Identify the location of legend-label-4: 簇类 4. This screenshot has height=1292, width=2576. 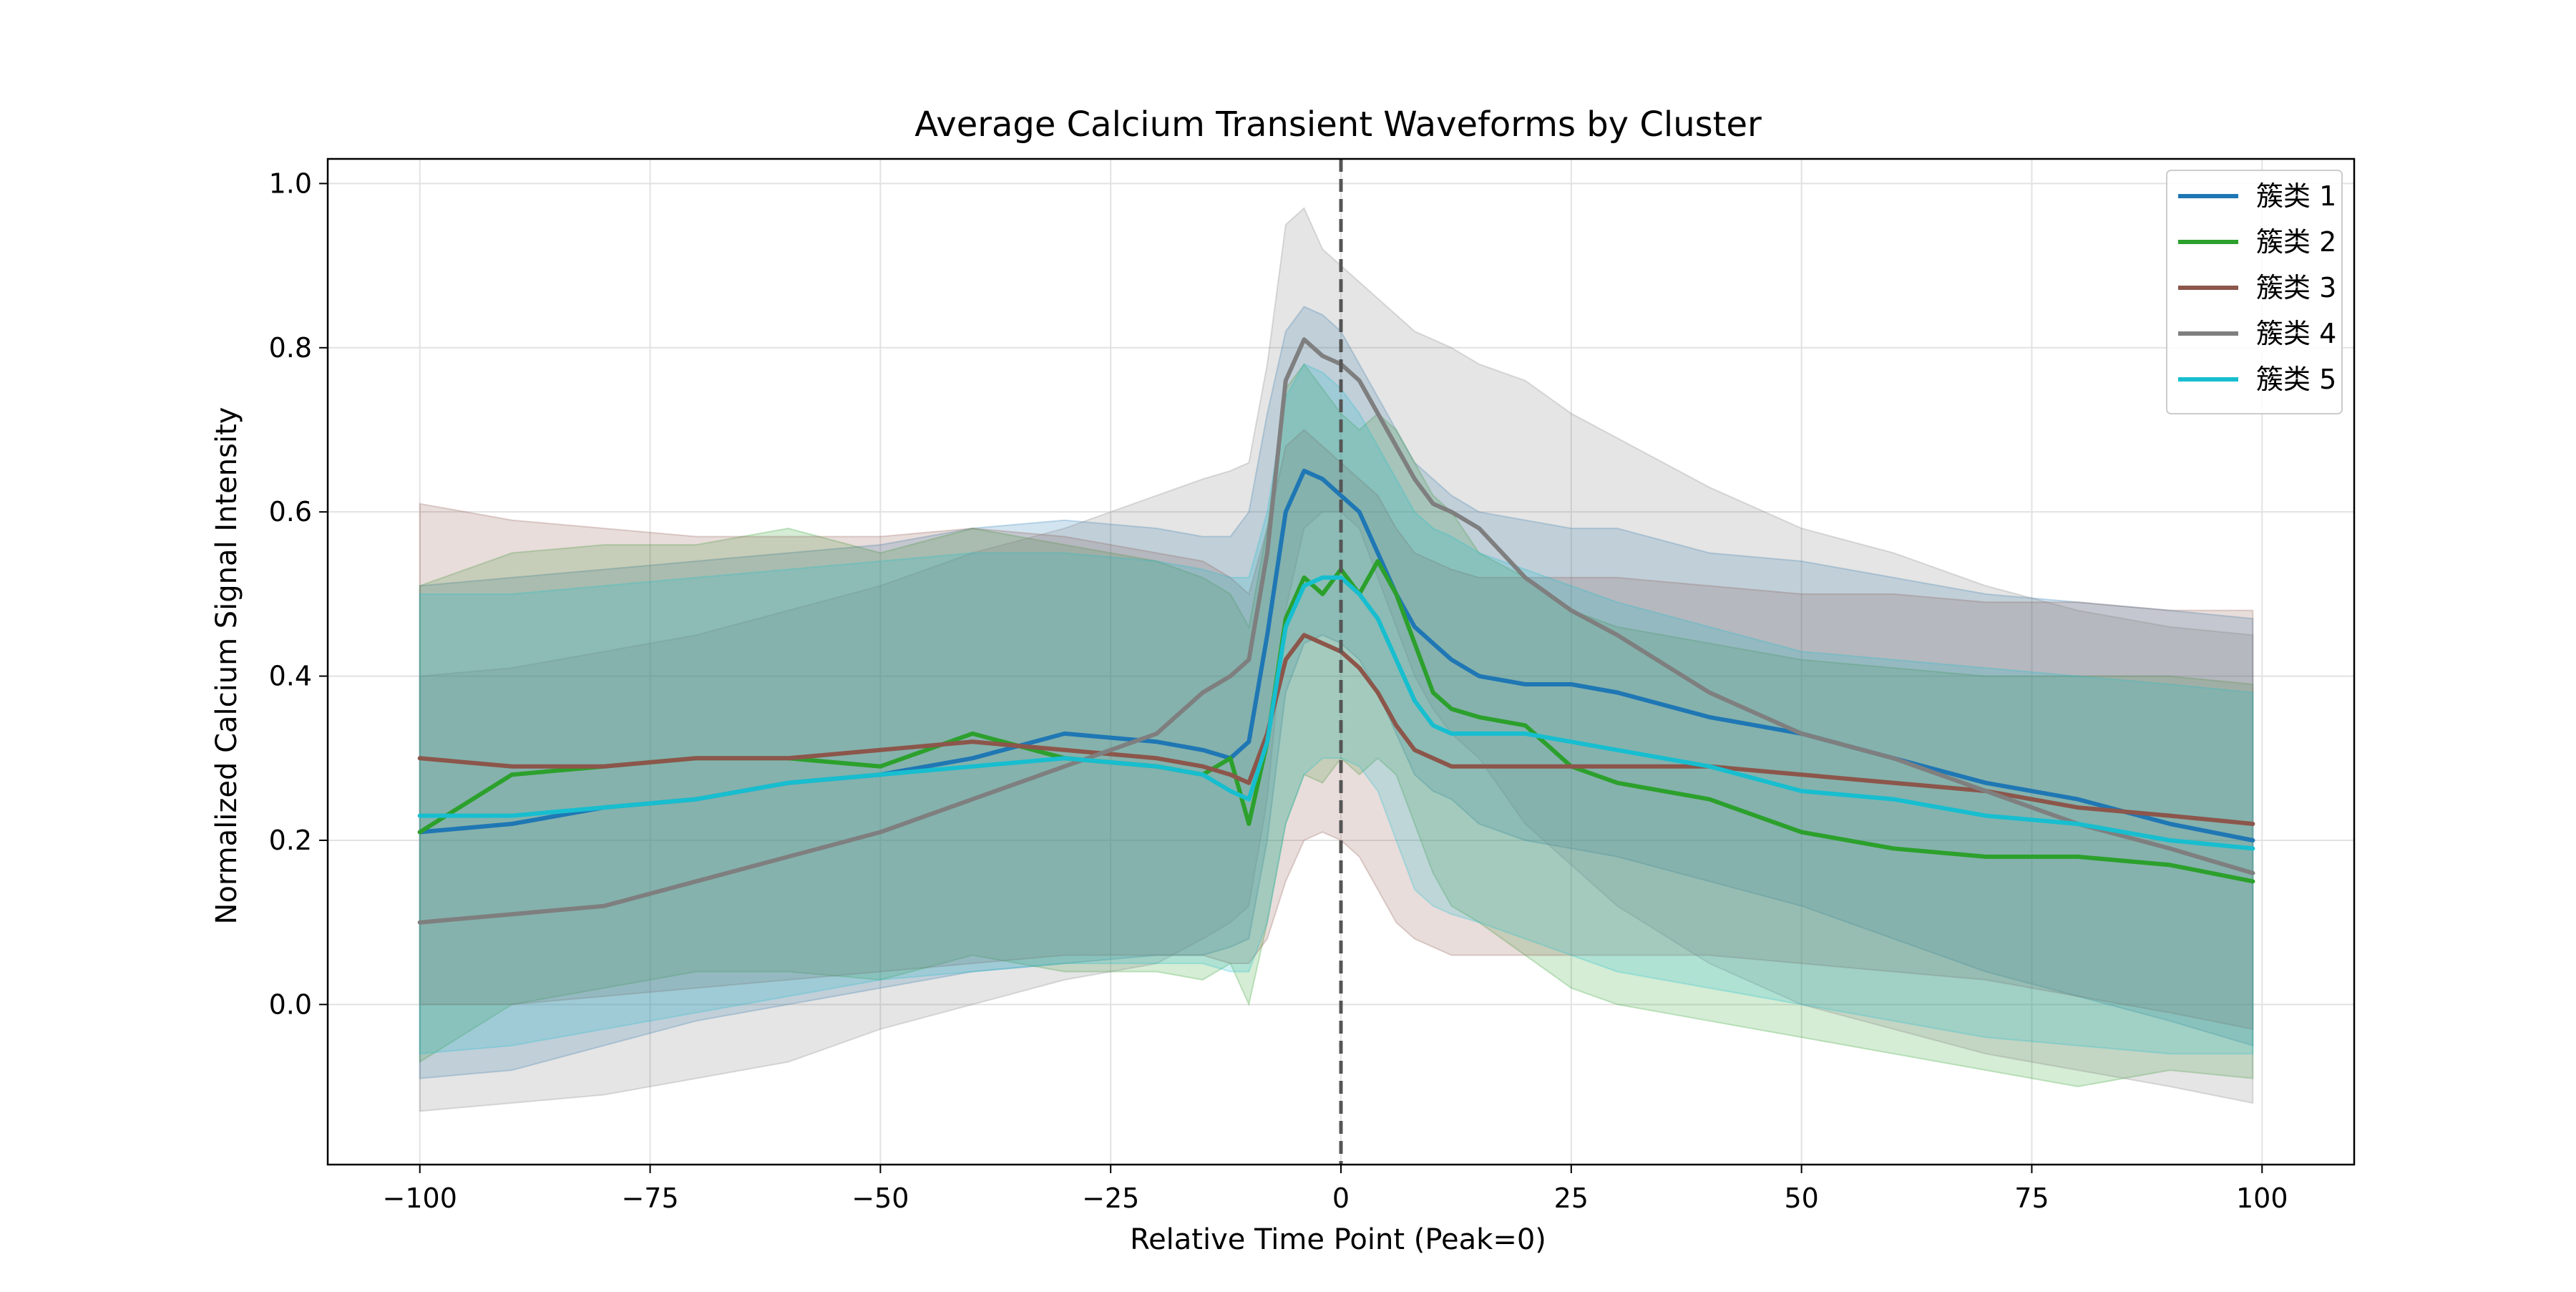
(2296, 333).